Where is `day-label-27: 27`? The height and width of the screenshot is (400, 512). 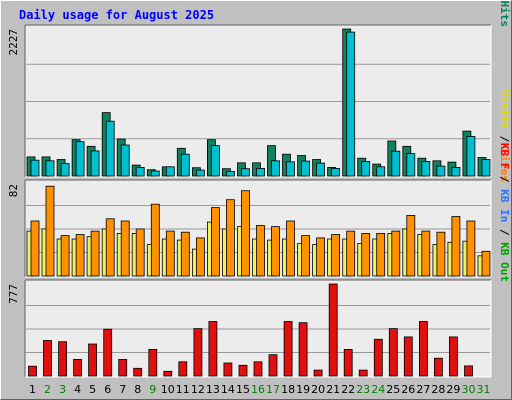 day-label-27: 27 is located at coordinates (423, 389).